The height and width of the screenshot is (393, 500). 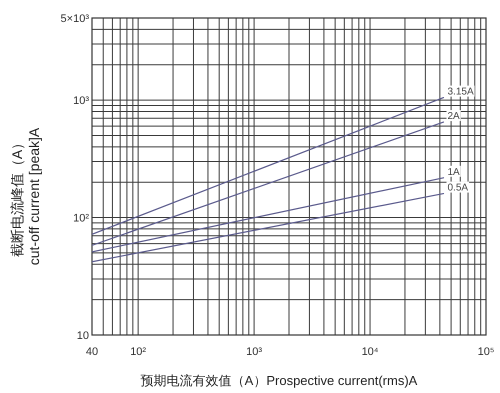 I want to click on y-tick-label: 10², so click(x=81, y=218).